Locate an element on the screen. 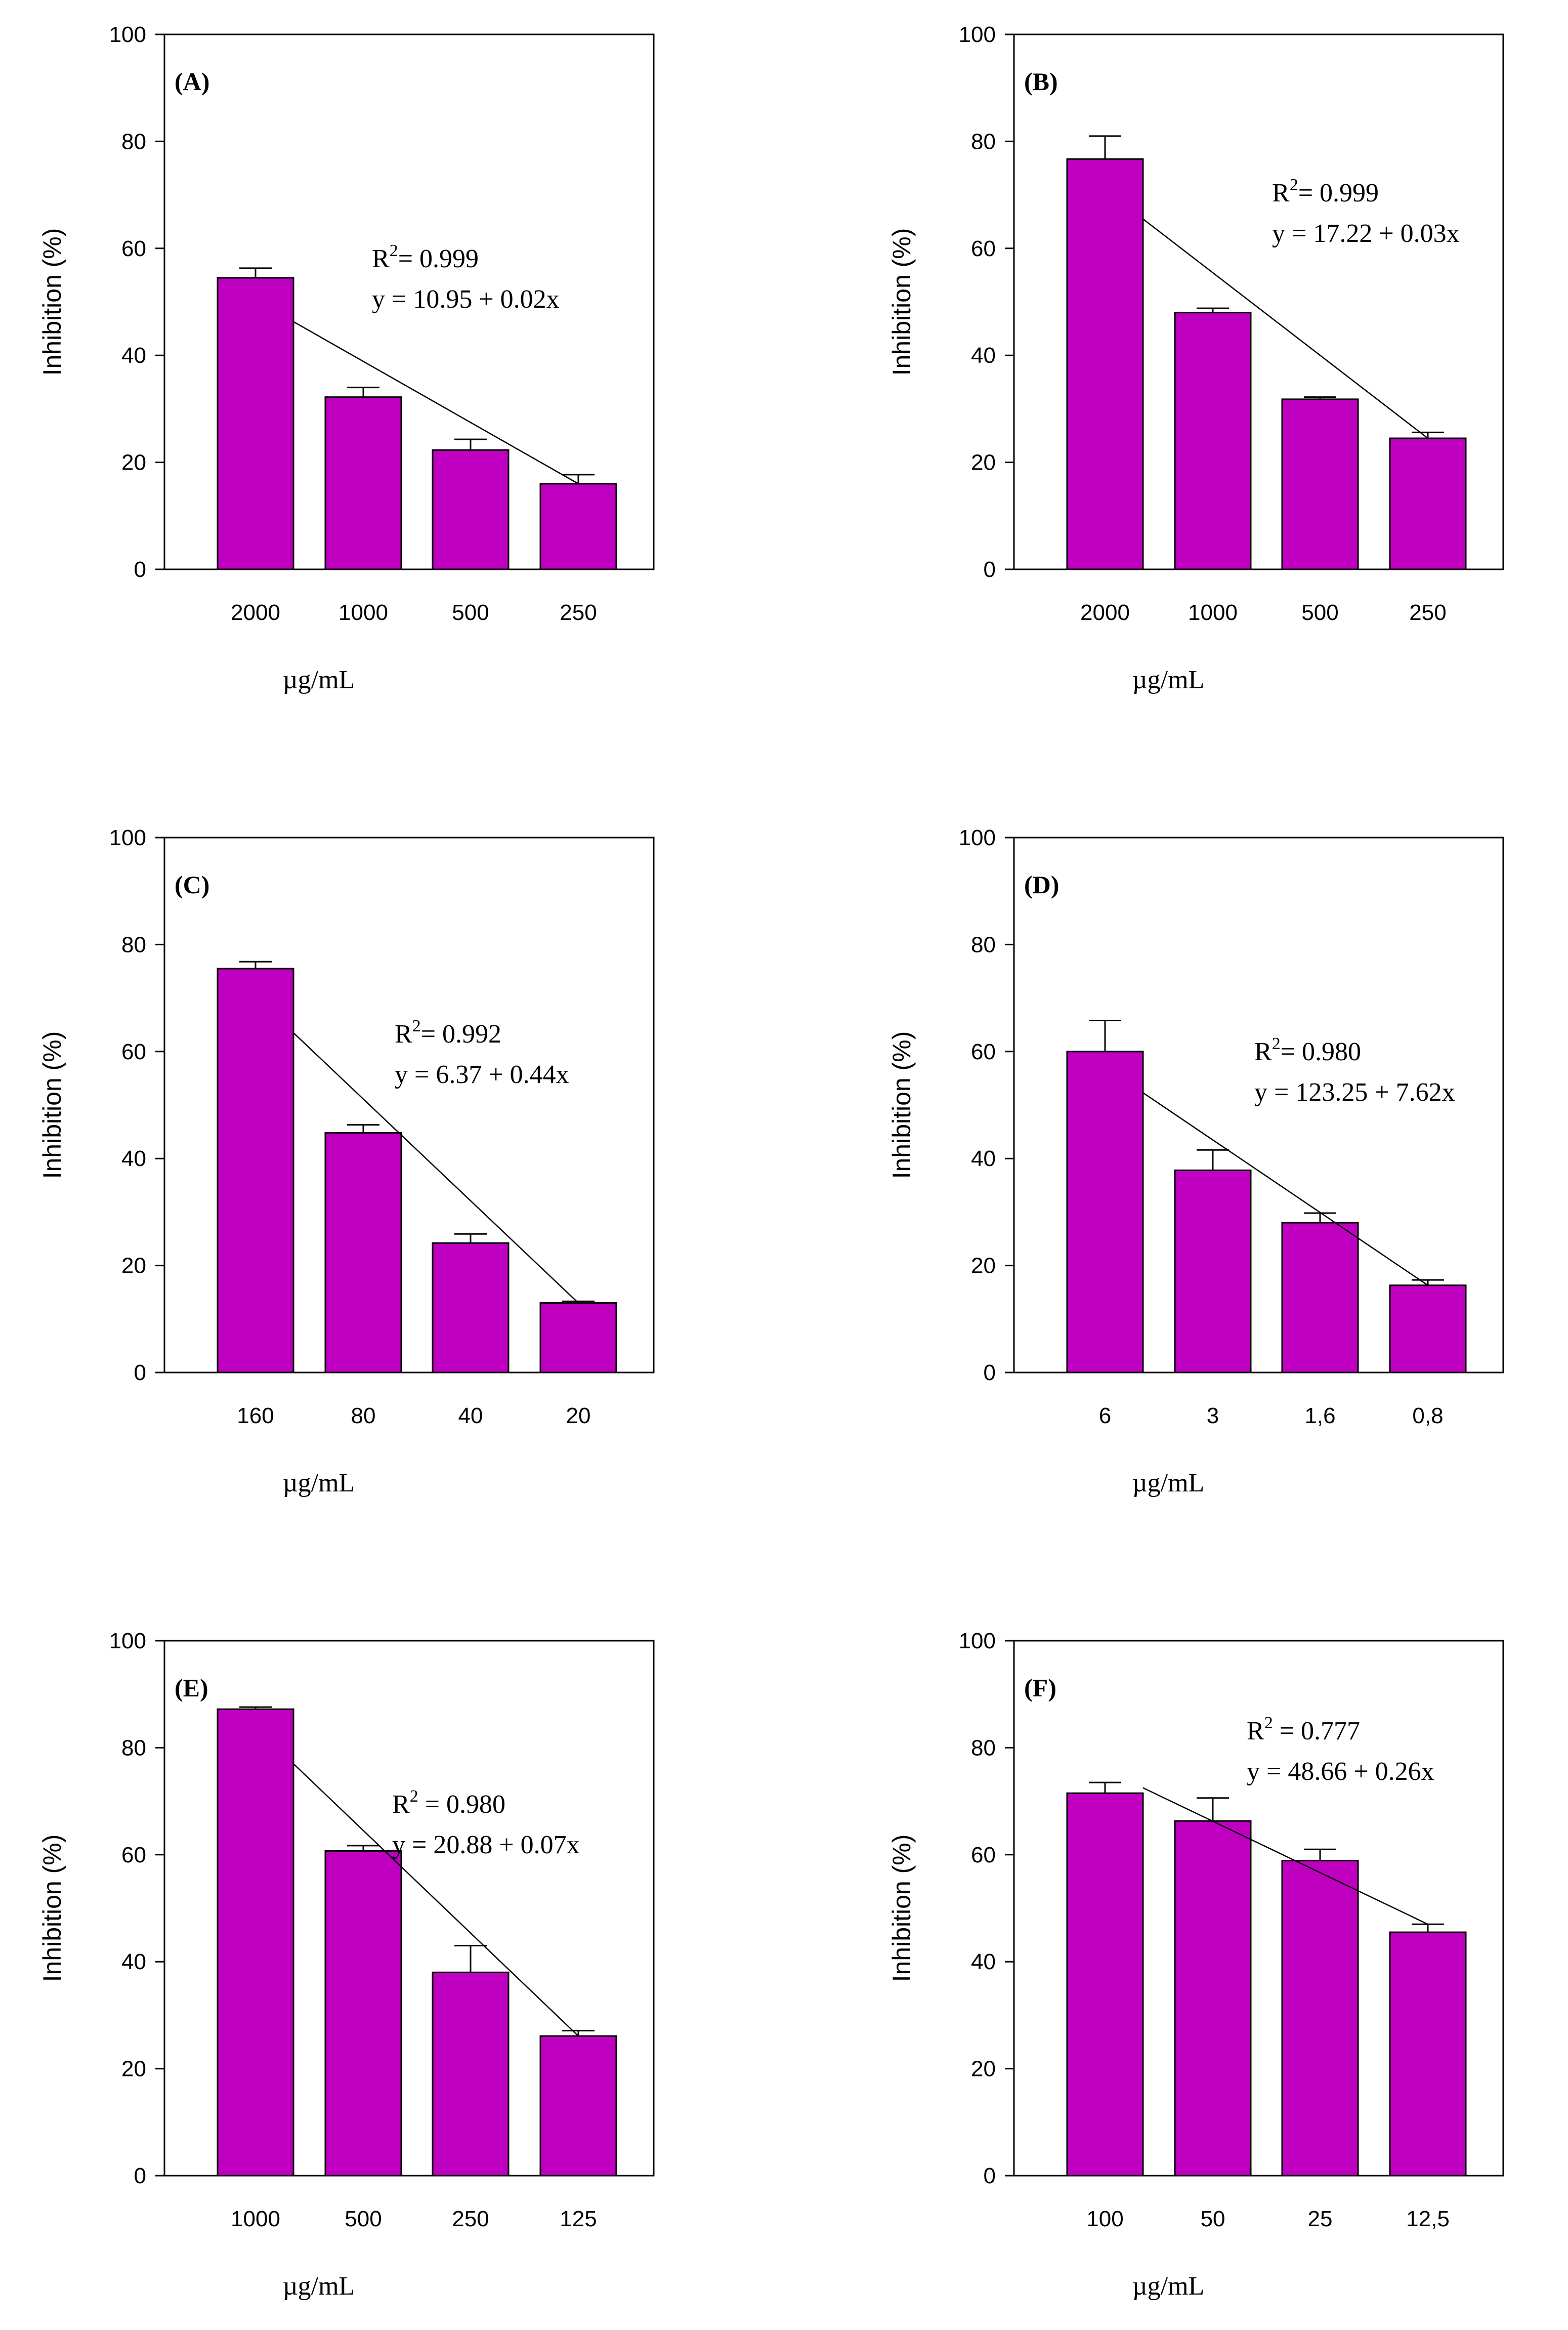 The width and height of the screenshot is (1568, 2330). regression-equation: y = 17.22 + 0.03x is located at coordinates (1366, 234).